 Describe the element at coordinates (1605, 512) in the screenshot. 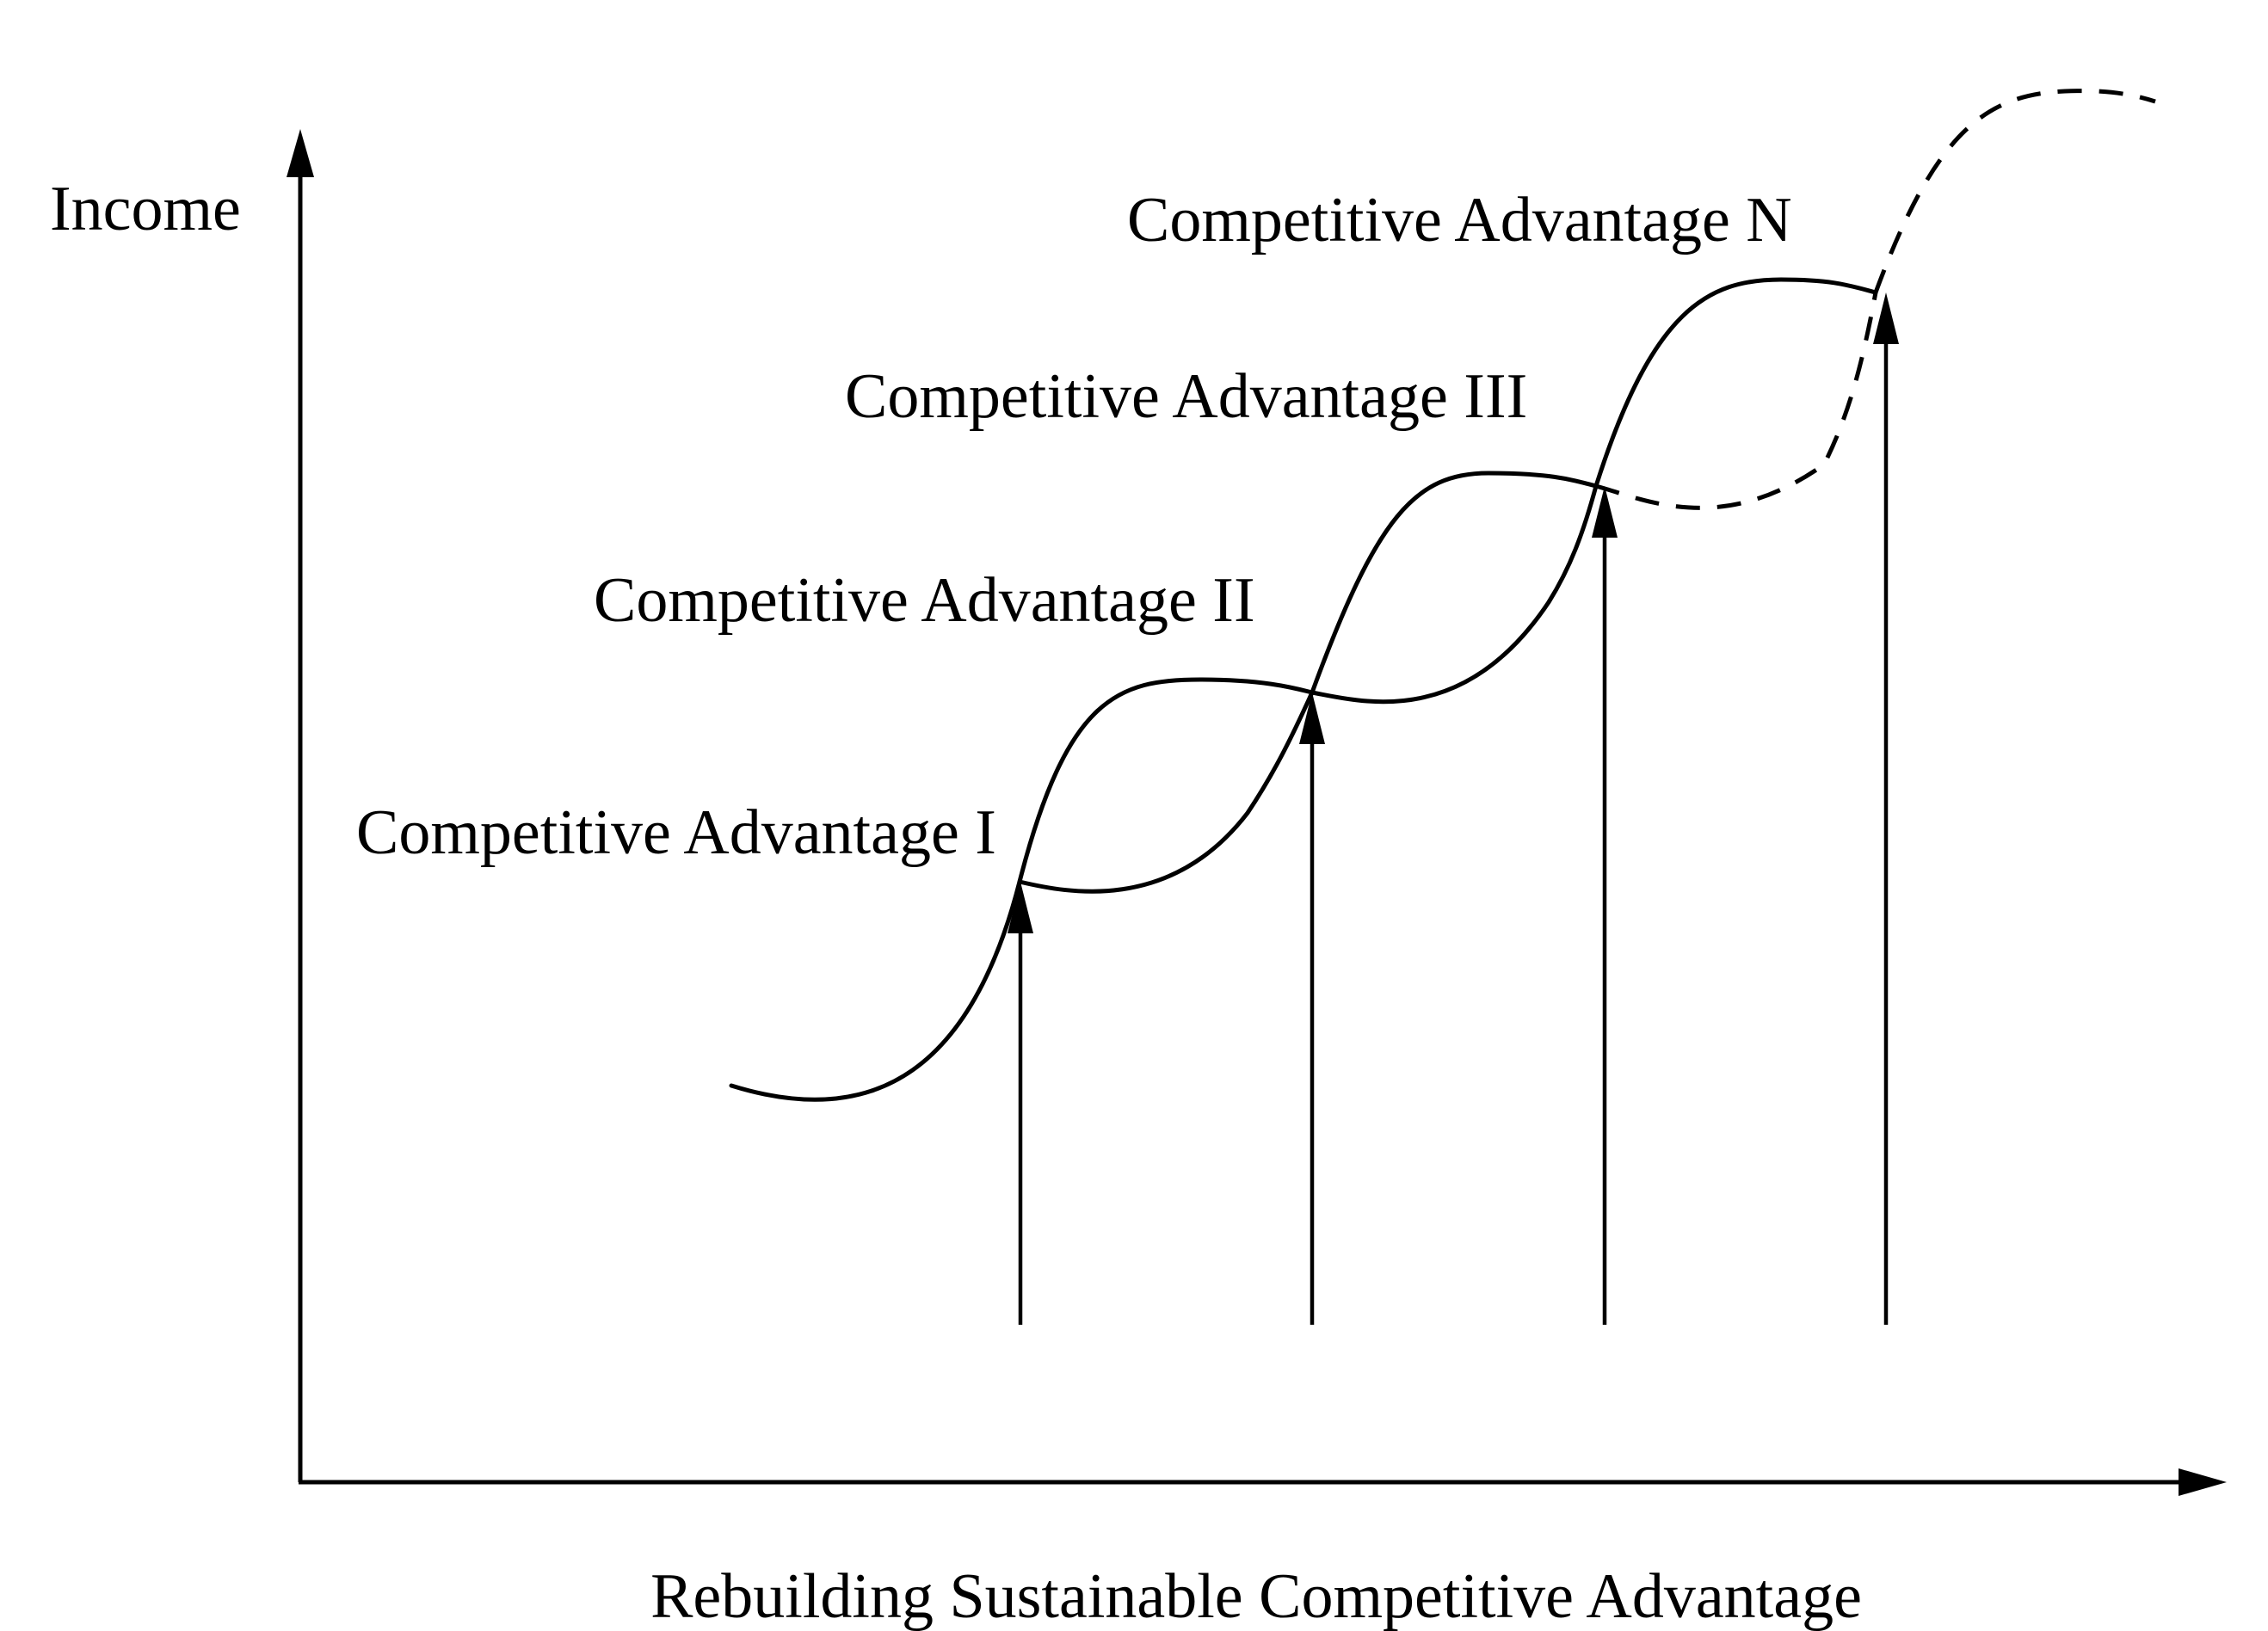

I see `arrow-3-head` at that location.